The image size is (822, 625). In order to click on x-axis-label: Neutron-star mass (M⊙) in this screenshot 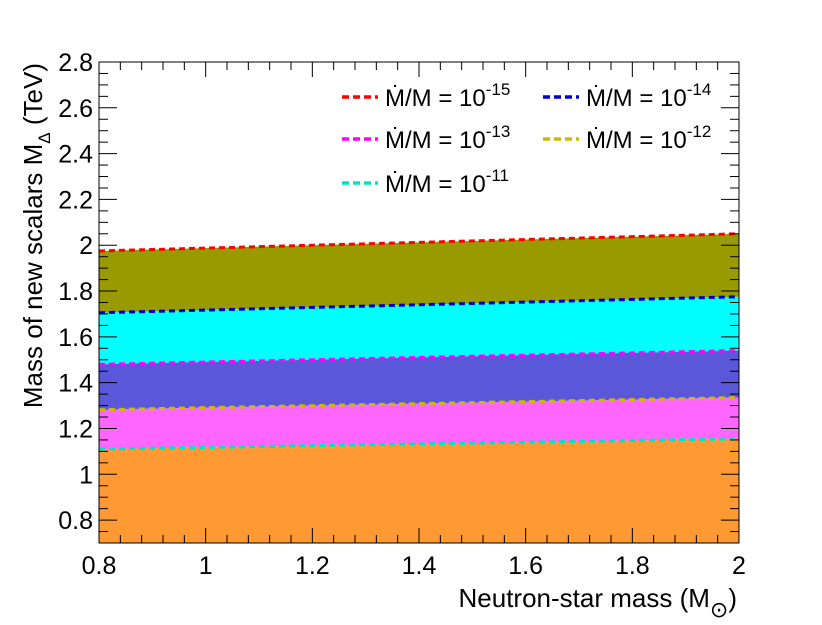, I will do `click(598, 602)`.